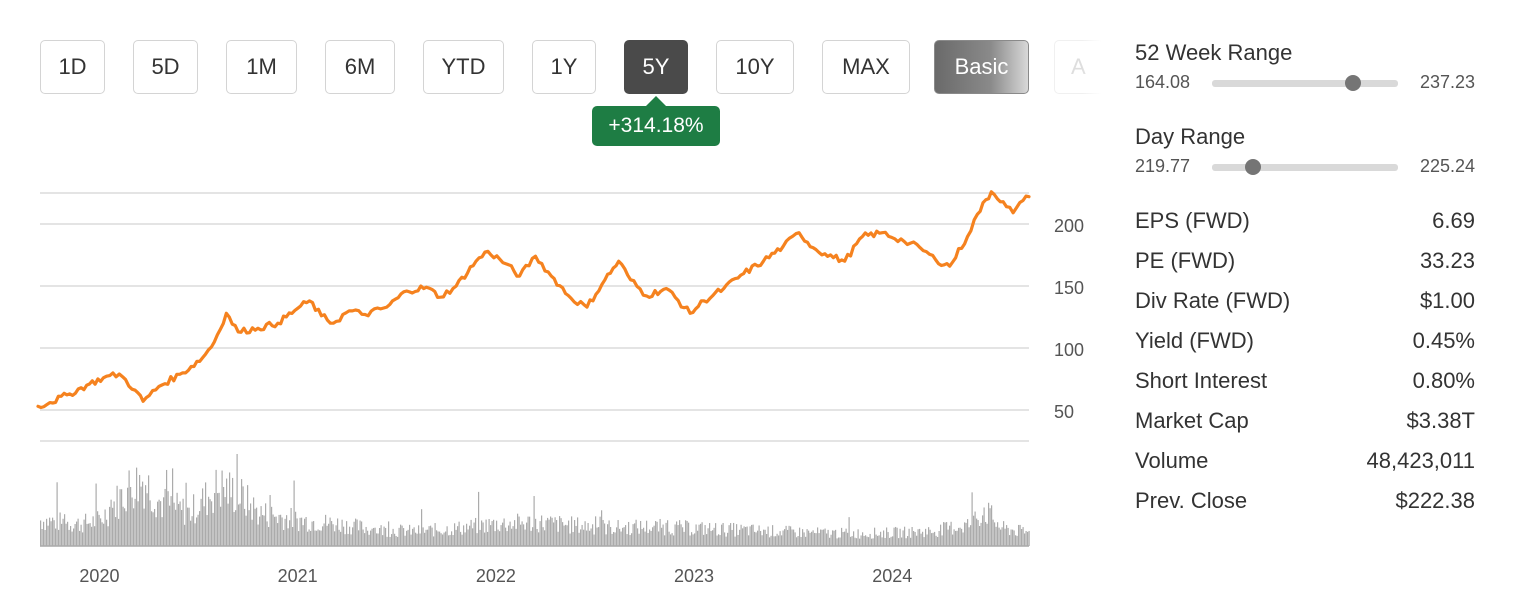 This screenshot has width=1514, height=614. I want to click on range-button-10y: 10Y, so click(755, 67).